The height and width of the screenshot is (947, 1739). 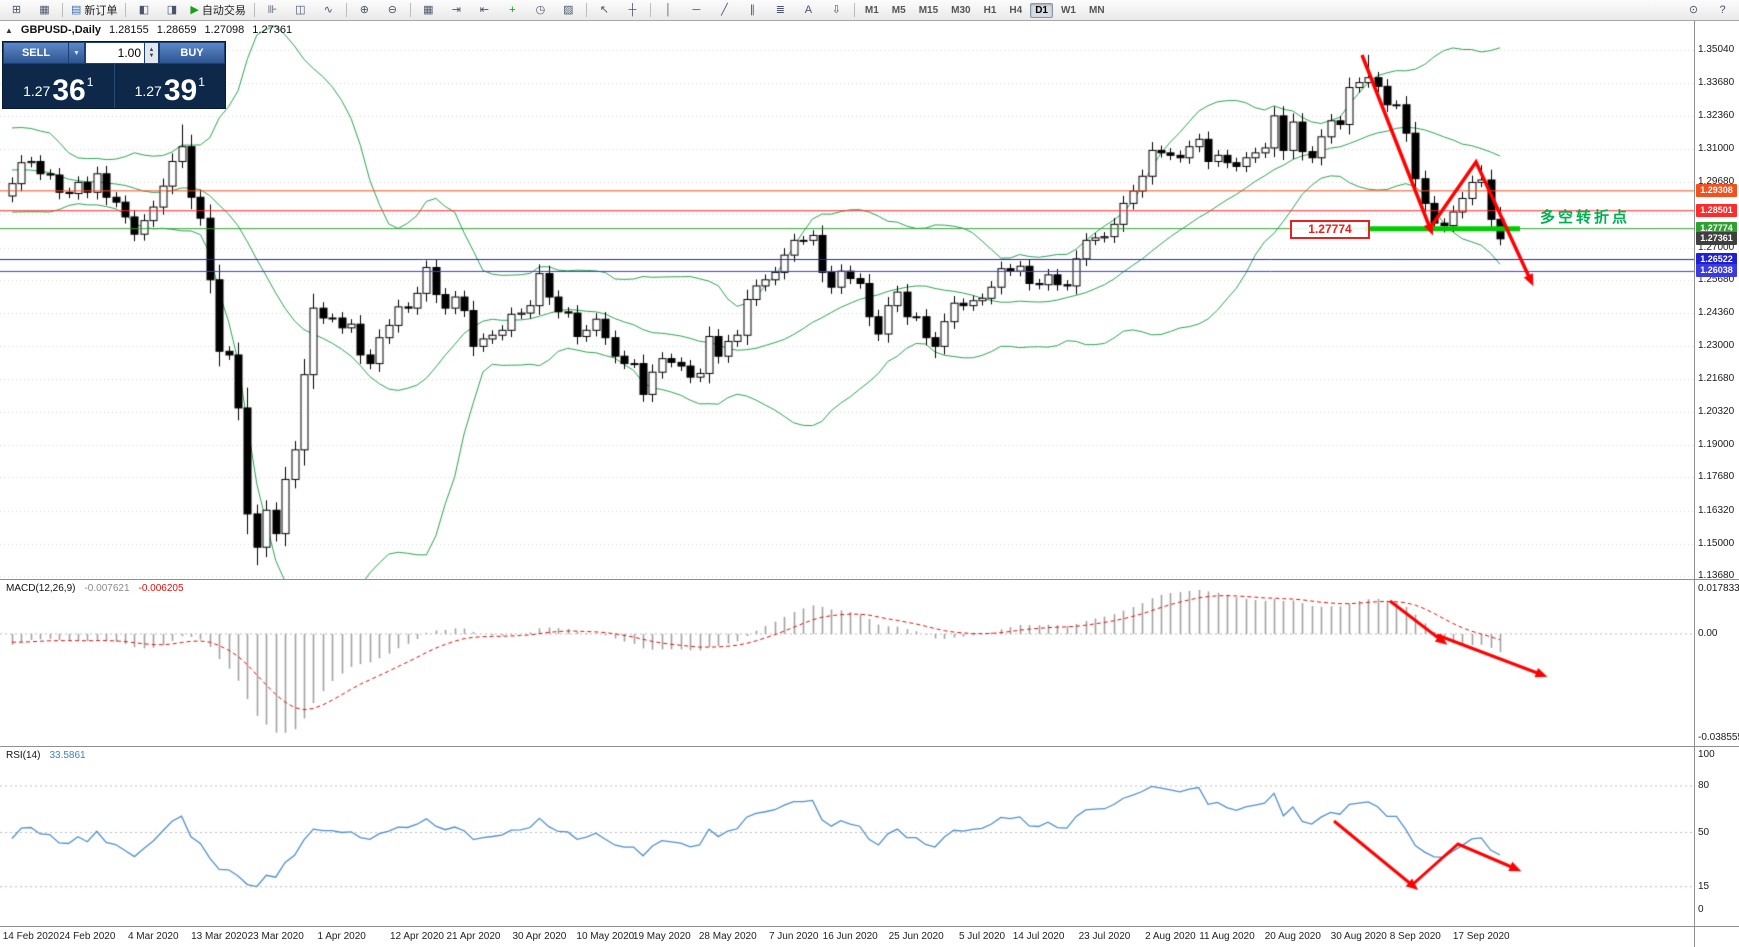 I want to click on macd-main-value: -0.007621, so click(x=107, y=588).